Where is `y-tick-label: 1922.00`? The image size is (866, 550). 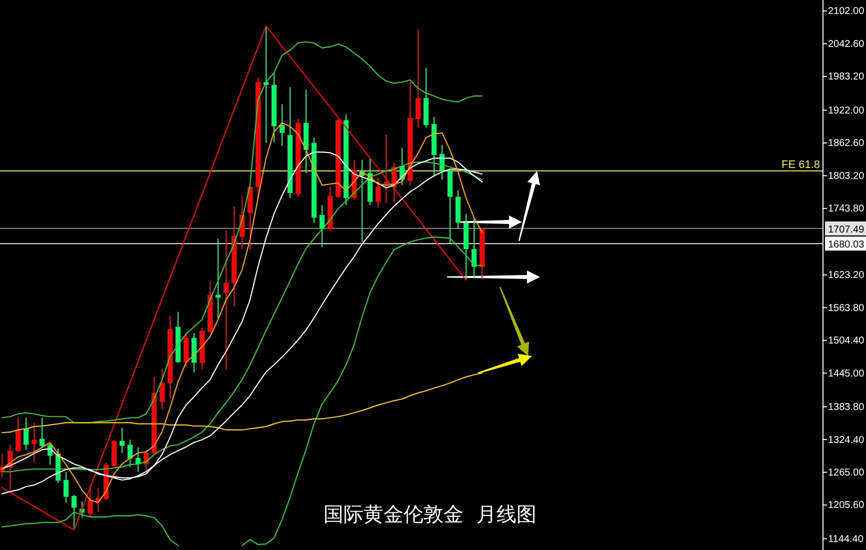 y-tick-label: 1922.00 is located at coordinates (846, 110).